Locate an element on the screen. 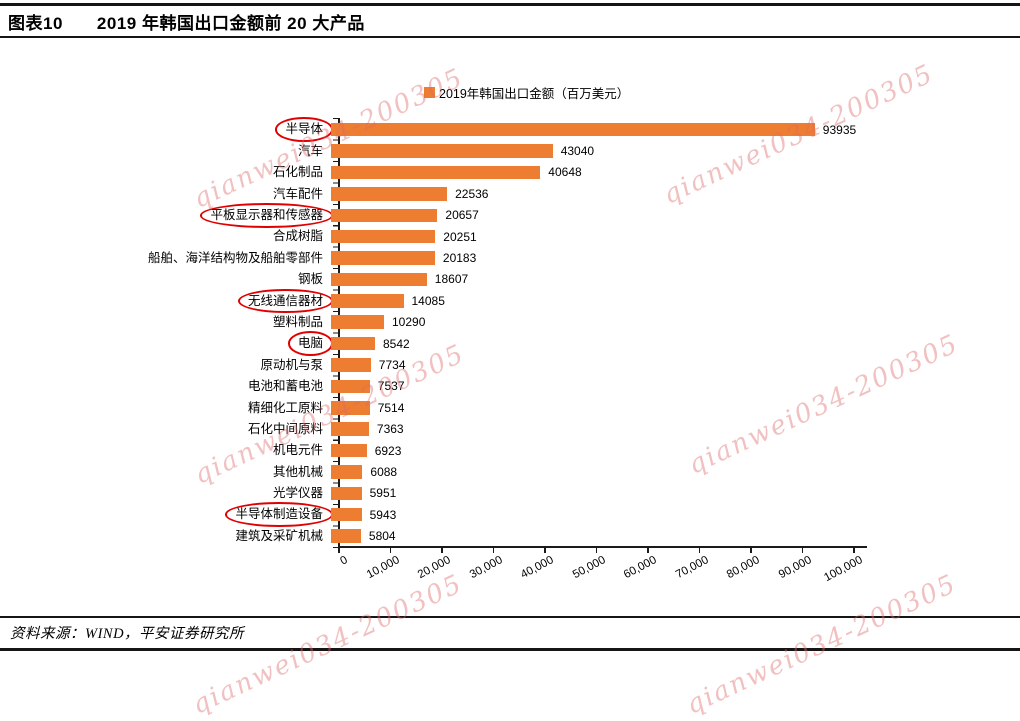 The width and height of the screenshot is (1020, 721). value-label: 5951 is located at coordinates (383, 493).